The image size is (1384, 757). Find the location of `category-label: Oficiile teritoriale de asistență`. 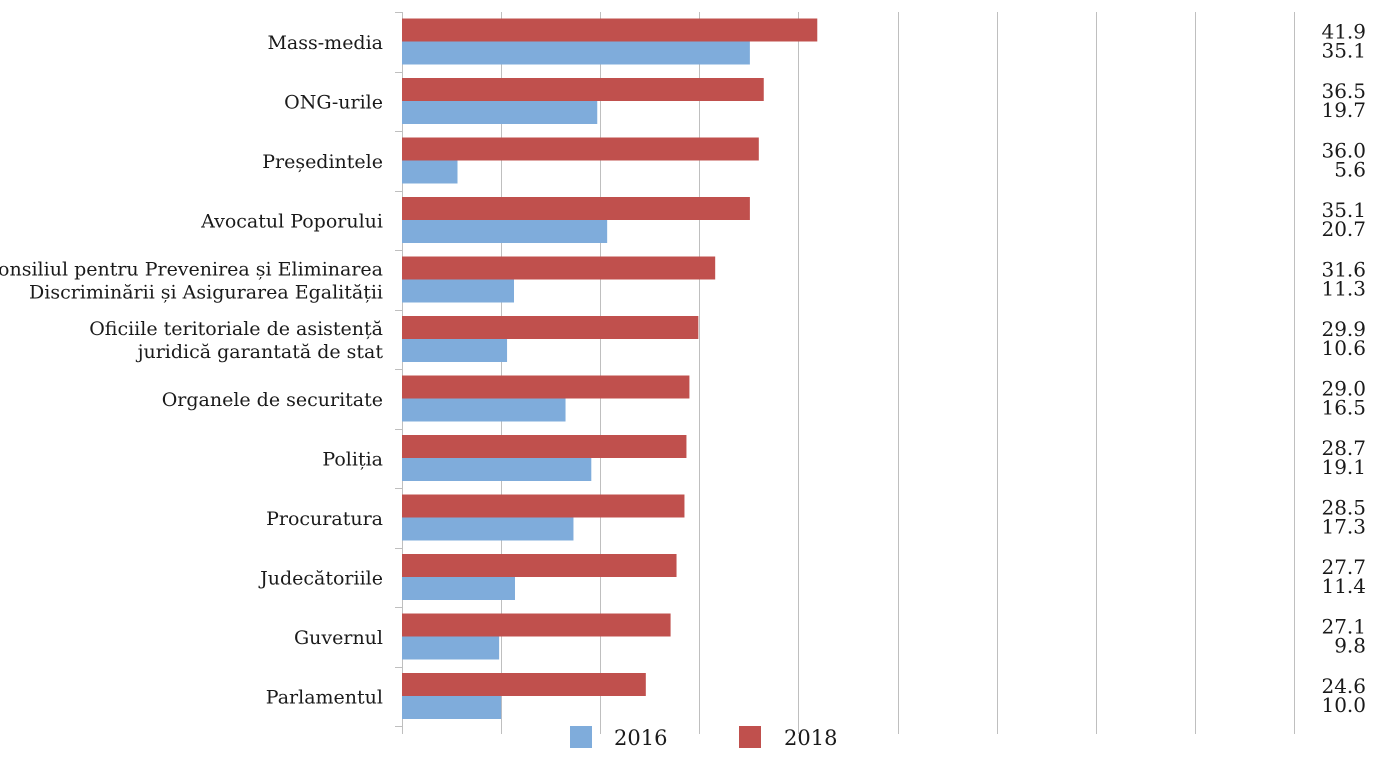

category-label: Oficiile teritoriale de asistență is located at coordinates (236, 329).